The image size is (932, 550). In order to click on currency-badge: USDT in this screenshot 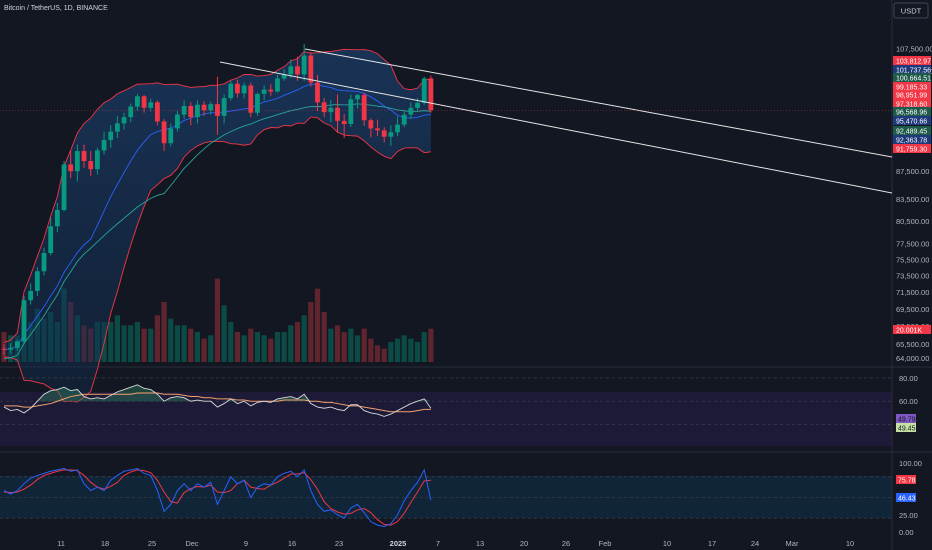, I will do `click(911, 10)`.